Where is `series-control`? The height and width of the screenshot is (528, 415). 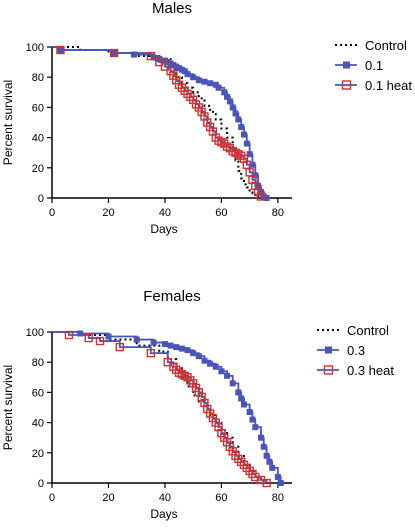
series-control is located at coordinates (158, 407).